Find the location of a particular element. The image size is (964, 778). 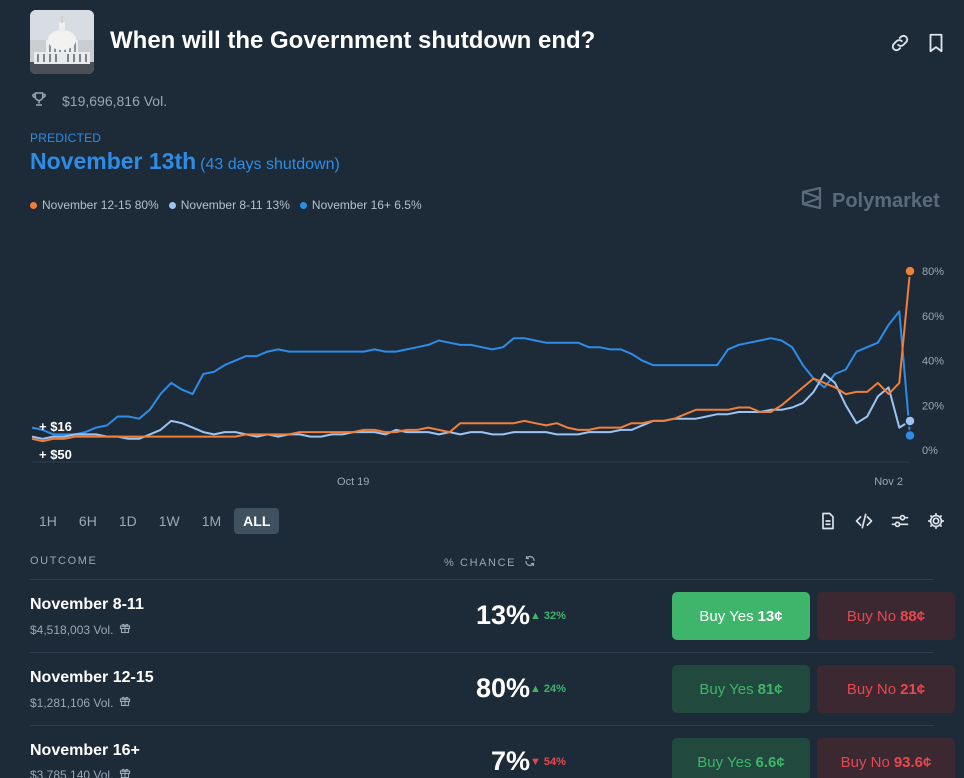

outcome-column-header: OUTCOME is located at coordinates (64, 561).